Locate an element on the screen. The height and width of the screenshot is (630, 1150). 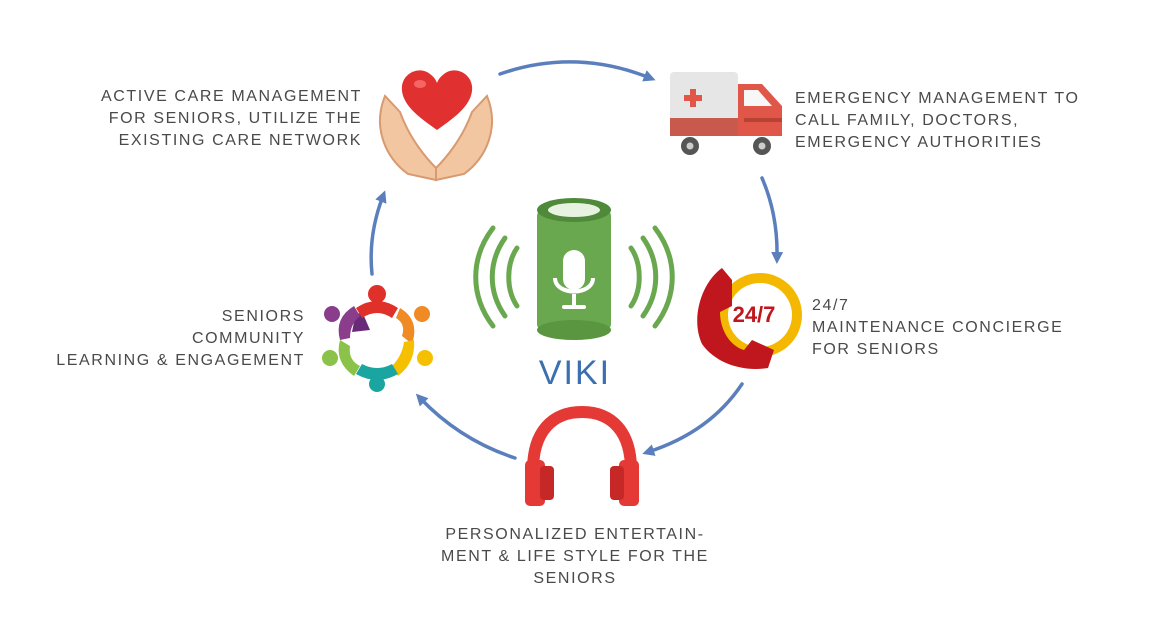
phone-badge-text: 24/7 is located at coordinates (754, 314).